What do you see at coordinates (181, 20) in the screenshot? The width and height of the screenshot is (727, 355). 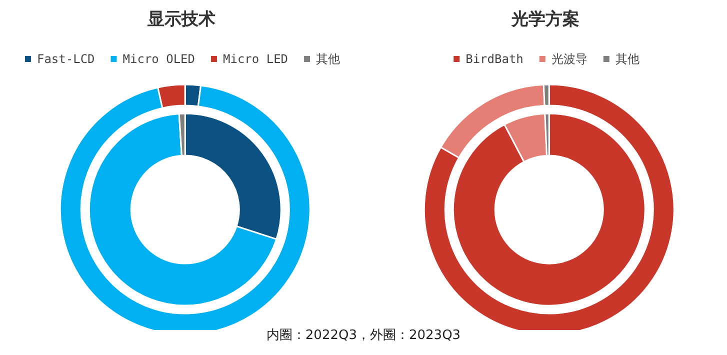 I see `chart-title: 显示技术` at bounding box center [181, 20].